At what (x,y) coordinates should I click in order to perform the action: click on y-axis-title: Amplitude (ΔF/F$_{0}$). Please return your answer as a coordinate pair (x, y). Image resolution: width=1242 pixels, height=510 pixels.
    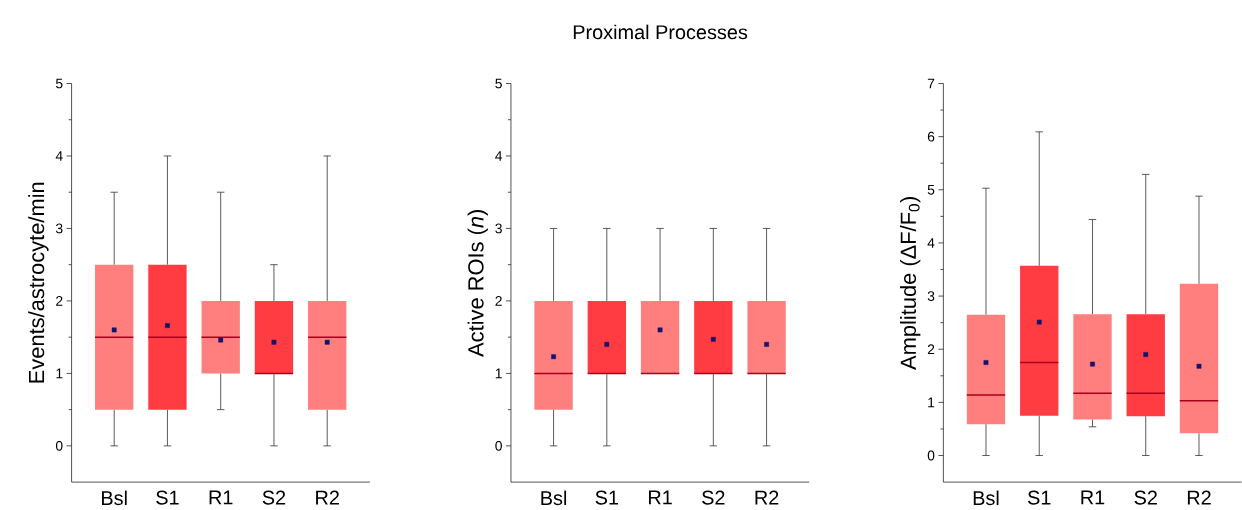
    Looking at the image, I should click on (910, 283).